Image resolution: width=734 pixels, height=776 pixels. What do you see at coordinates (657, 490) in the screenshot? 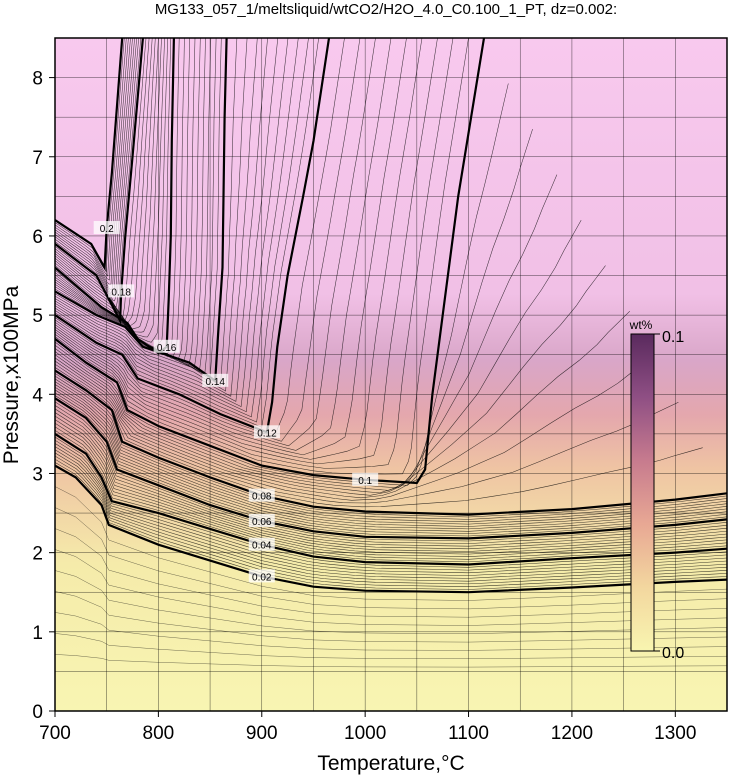
I see `colorbar: wt% 0.1 0.0` at bounding box center [657, 490].